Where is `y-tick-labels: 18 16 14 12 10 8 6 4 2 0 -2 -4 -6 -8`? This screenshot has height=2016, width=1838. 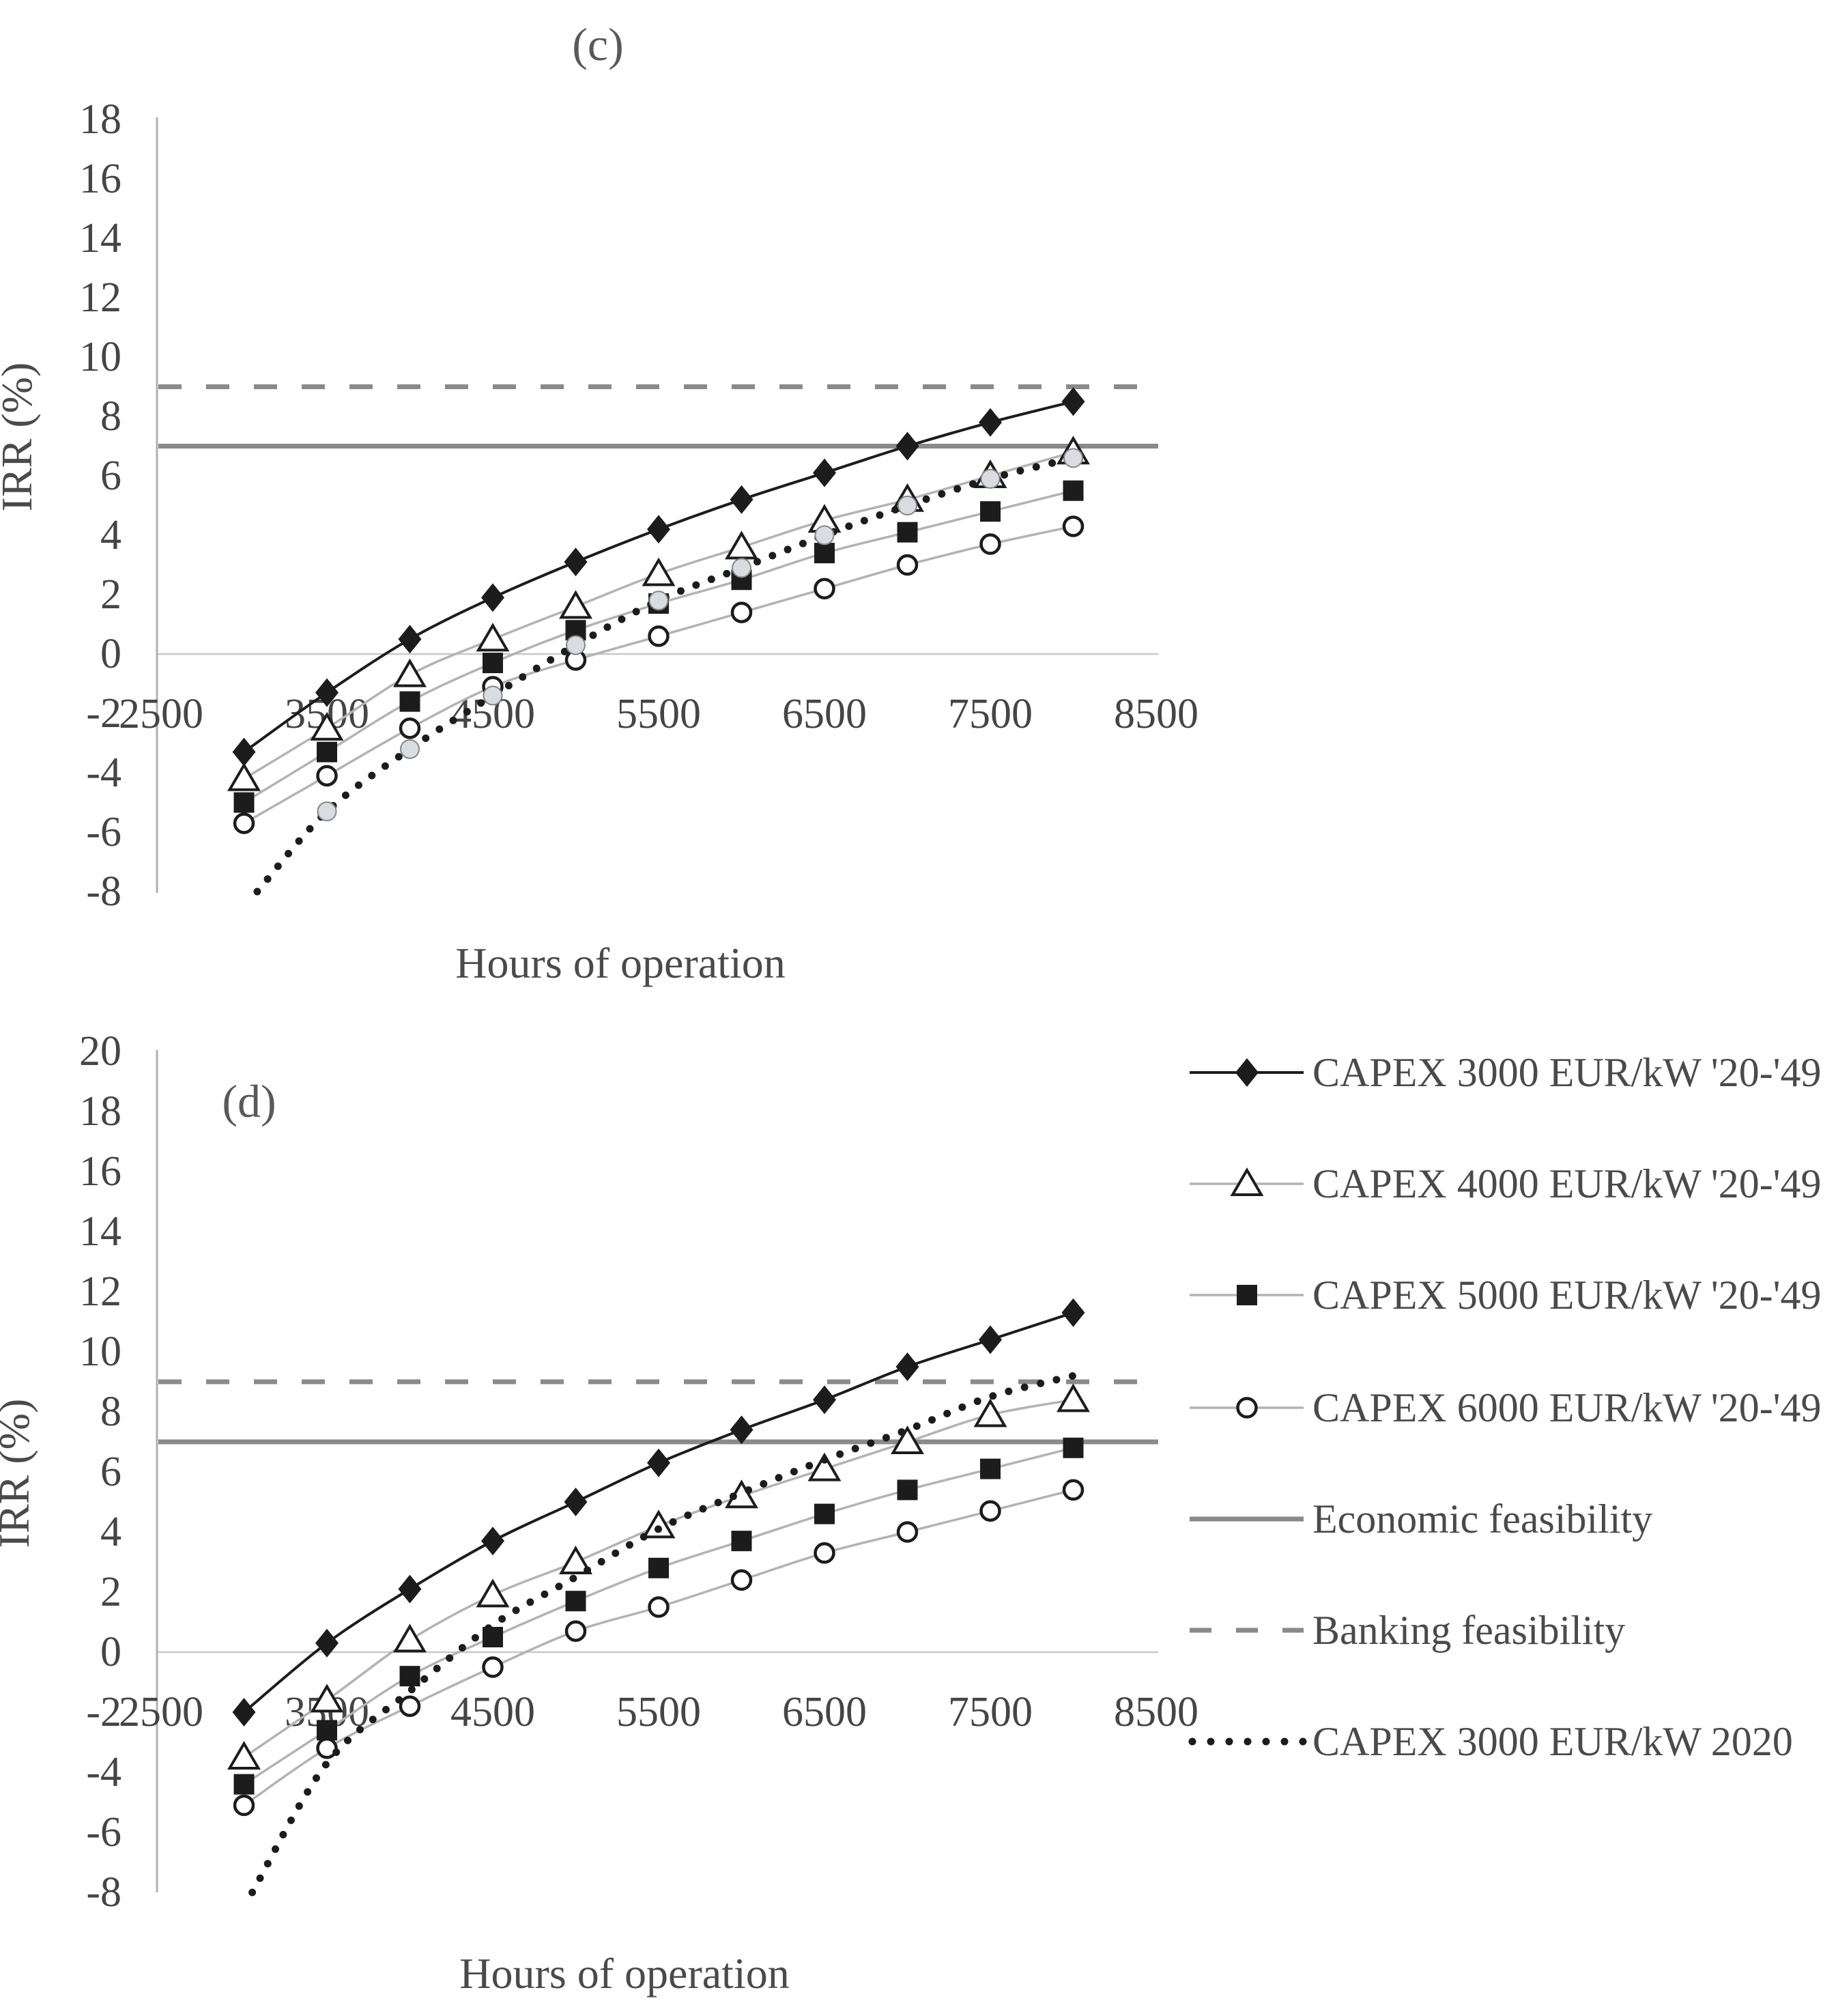 y-tick-labels: 18 16 14 12 10 8 6 4 2 0 -2 -4 -6 -8 is located at coordinates (100, 505).